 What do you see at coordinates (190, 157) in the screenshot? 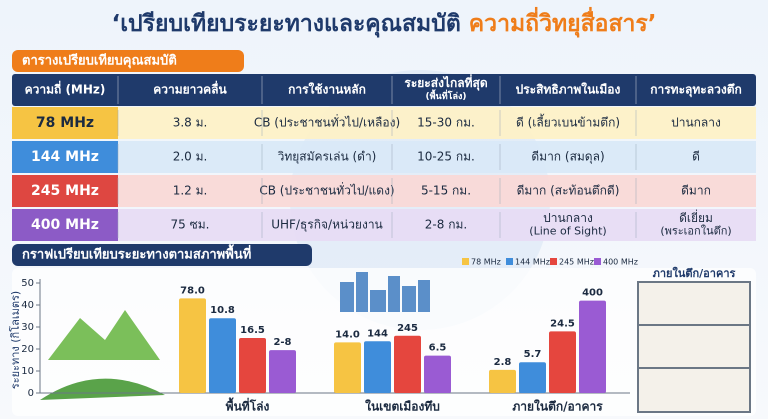
I see `cell-text: 2.0 ม.` at bounding box center [190, 157].